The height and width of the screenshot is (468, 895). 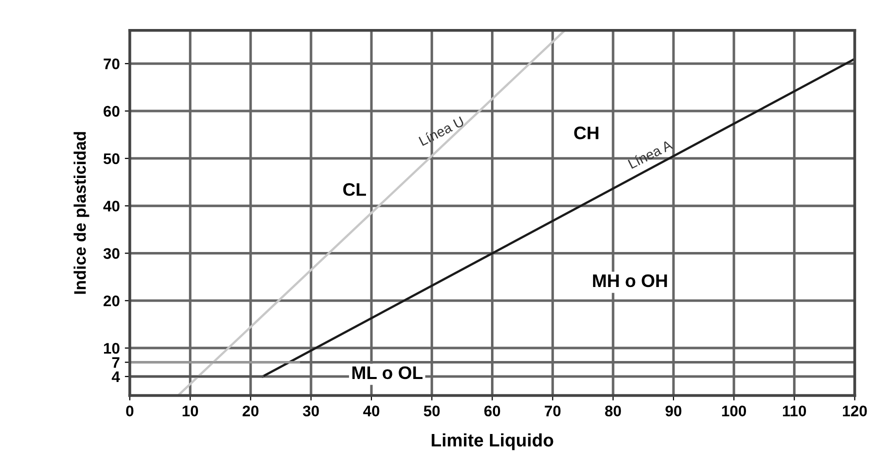 What do you see at coordinates (794, 411) in the screenshot?
I see `x-tick-label: 110` at bounding box center [794, 411].